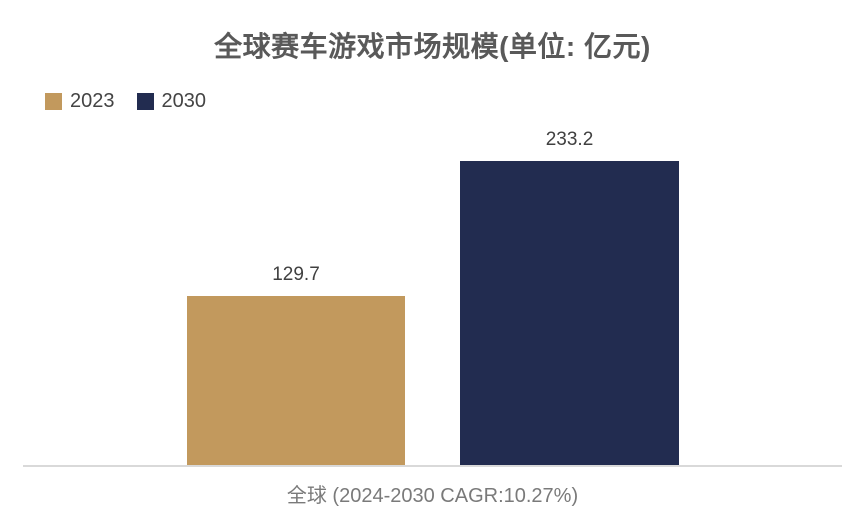 The image size is (865, 521). What do you see at coordinates (92, 101) in the screenshot?
I see `legend-label-2023: 2023` at bounding box center [92, 101].